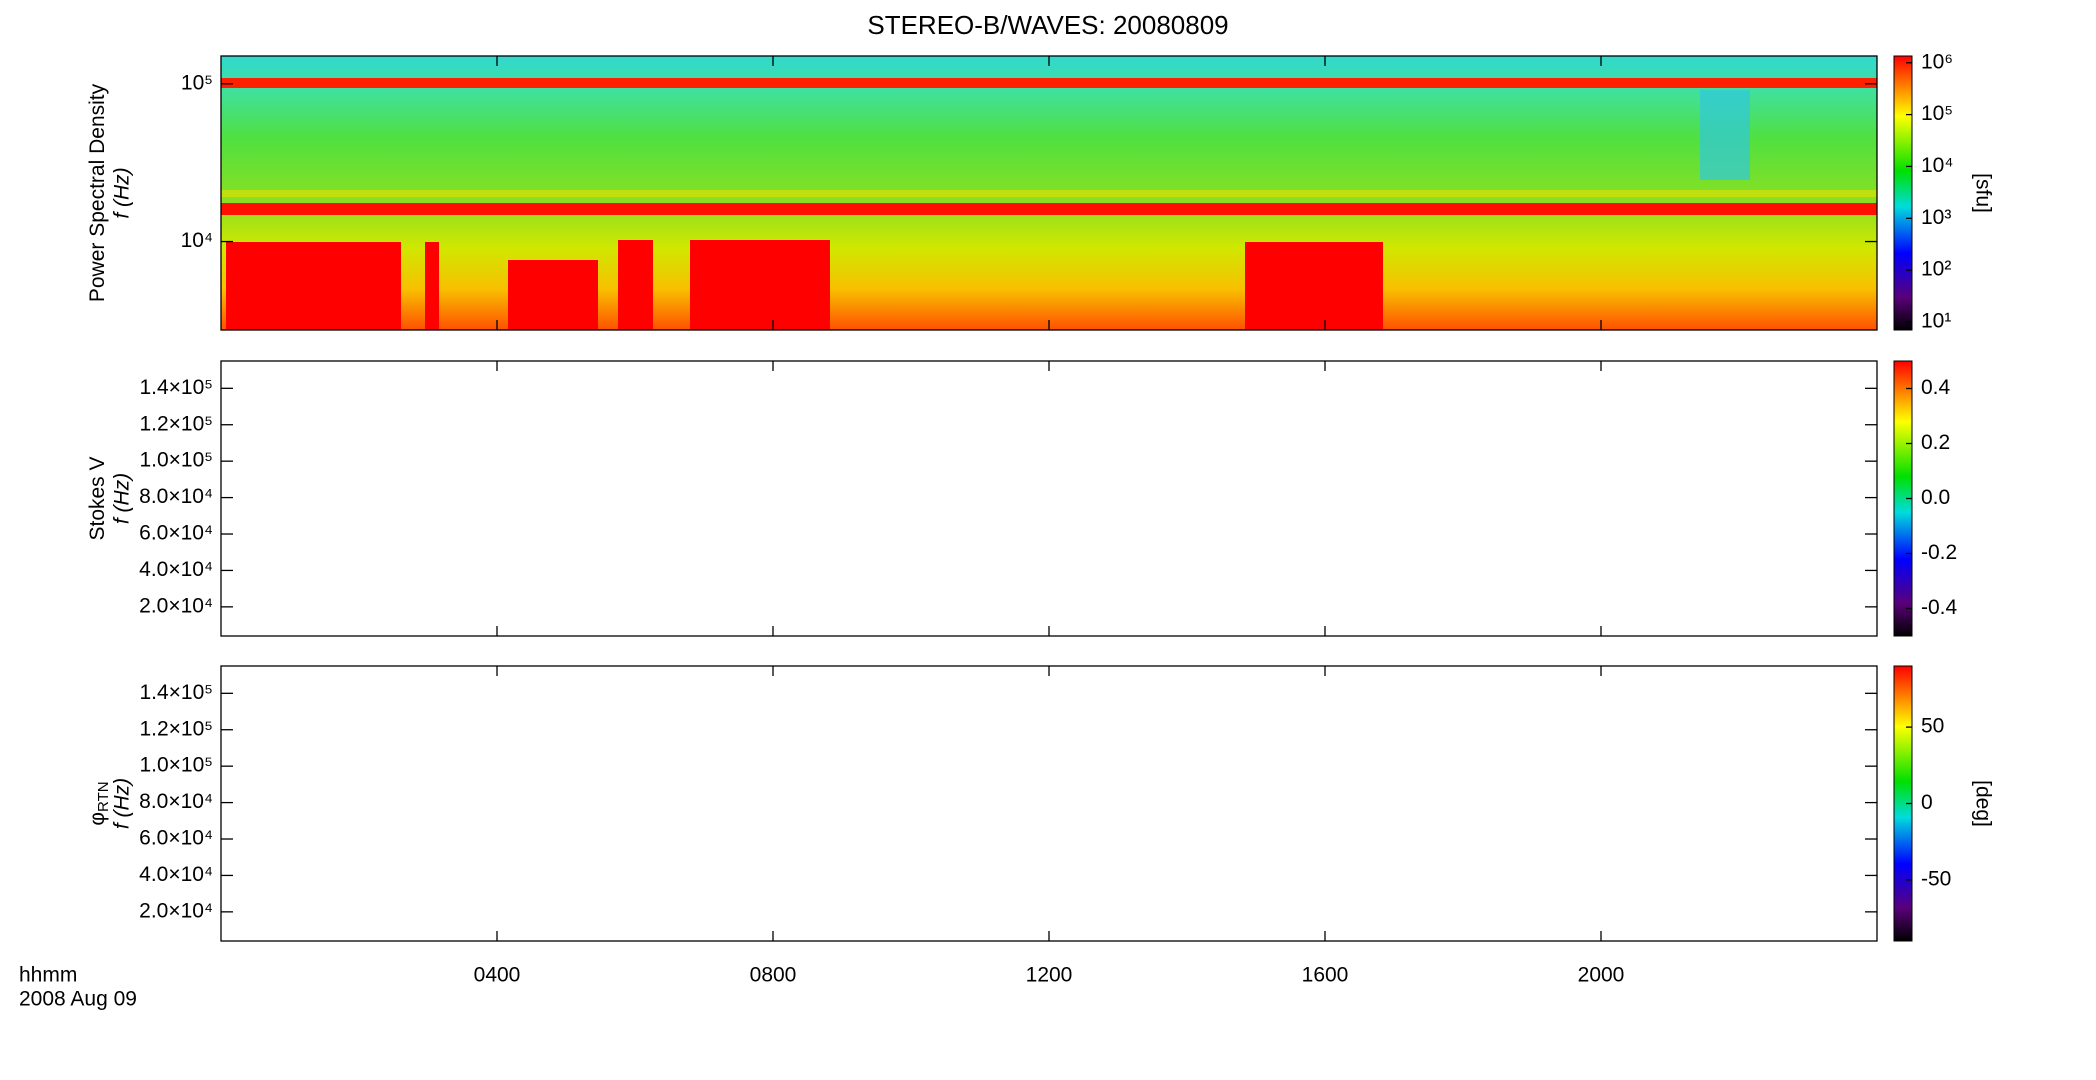 Image resolution: width=2096 pixels, height=1080 pixels. I want to click on colorbar-tick-label: 10⁴, so click(1937, 165).